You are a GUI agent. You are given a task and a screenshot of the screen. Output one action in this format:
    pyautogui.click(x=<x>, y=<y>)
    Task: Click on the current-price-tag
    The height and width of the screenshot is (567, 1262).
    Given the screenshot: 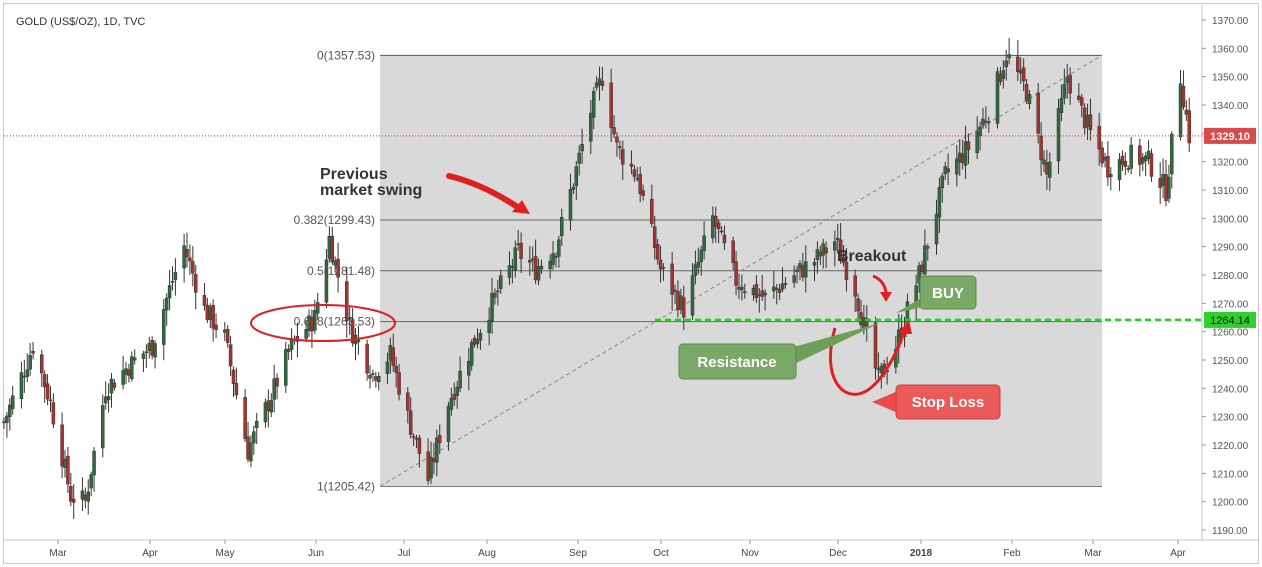 What is the action you would take?
    pyautogui.click(x=1230, y=135)
    